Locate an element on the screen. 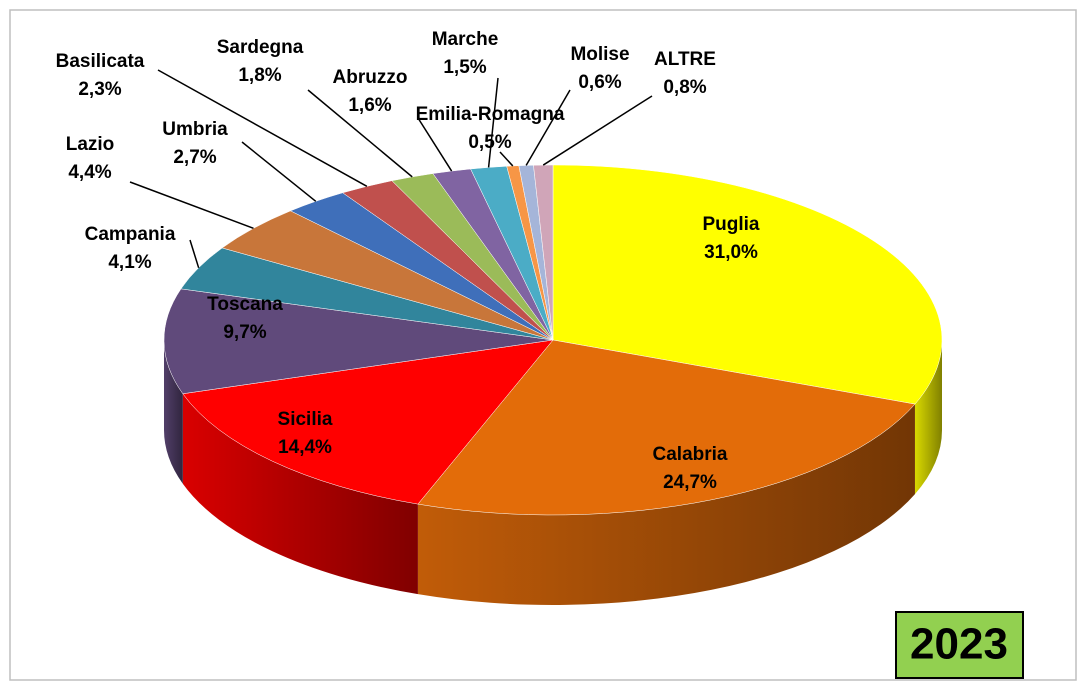  category-label: Basilicata is located at coordinates (100, 61).